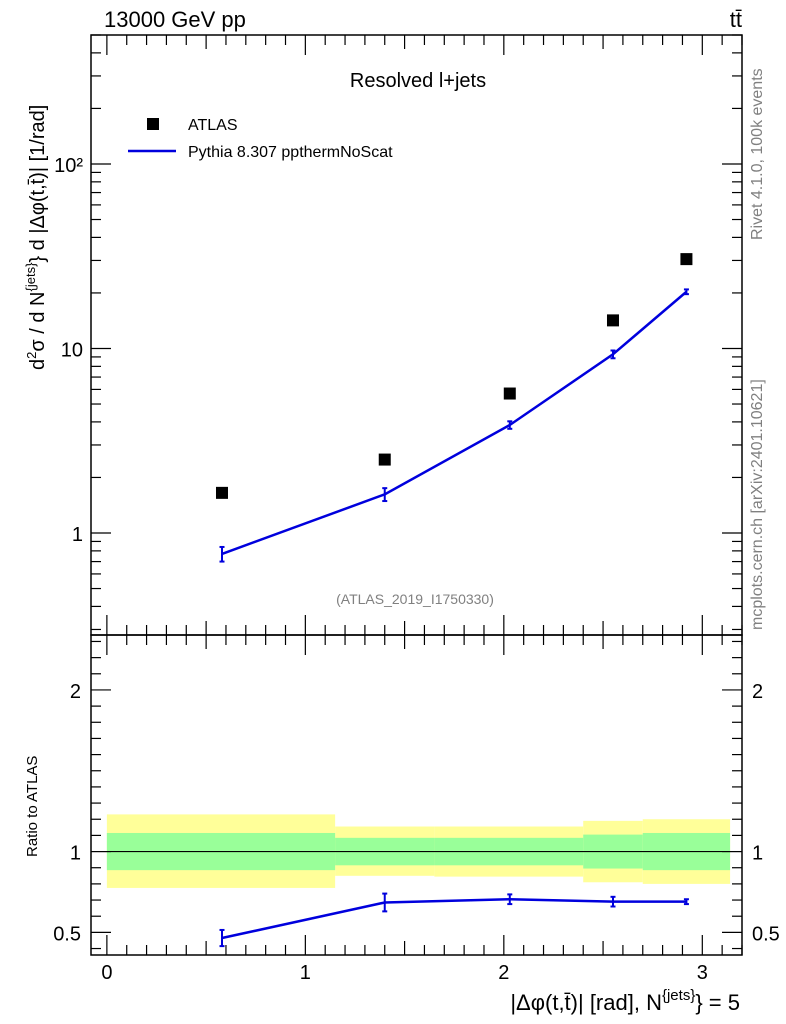 Image resolution: width=786 pixels, height=1024 pixels. What do you see at coordinates (153, 124) in the screenshot?
I see `legend-atlas-marker` at bounding box center [153, 124].